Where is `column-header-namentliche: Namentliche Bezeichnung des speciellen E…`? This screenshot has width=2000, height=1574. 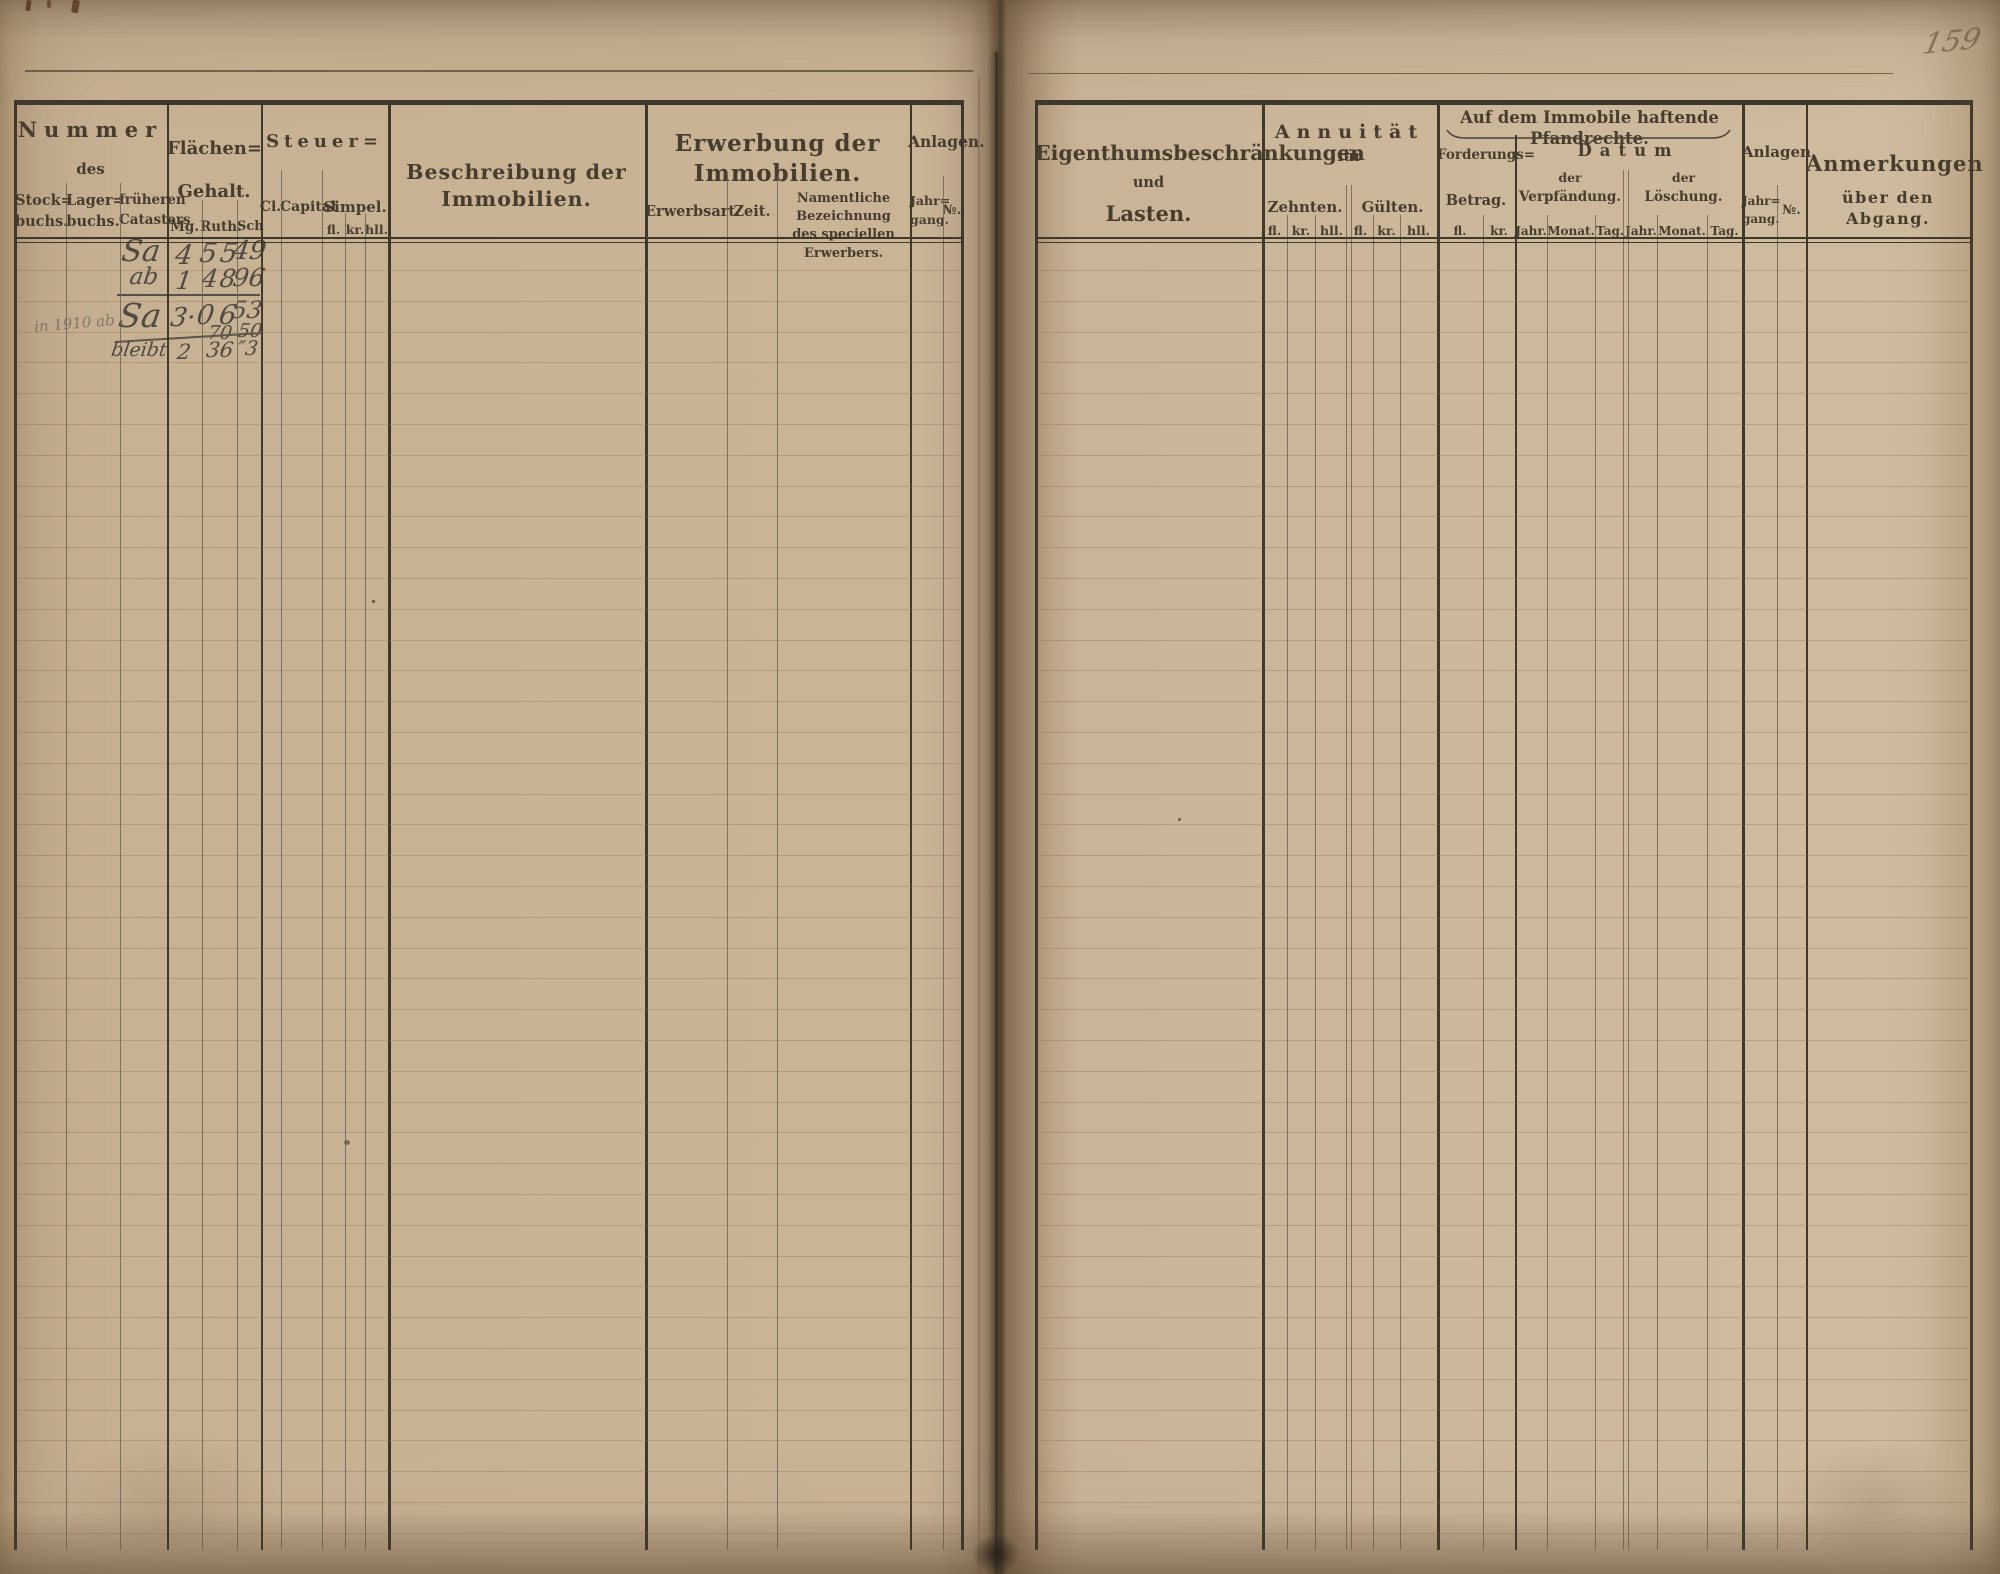
column-header-namentliche: Namentliche Bezeichnung des speciellen E… is located at coordinates (843, 226).